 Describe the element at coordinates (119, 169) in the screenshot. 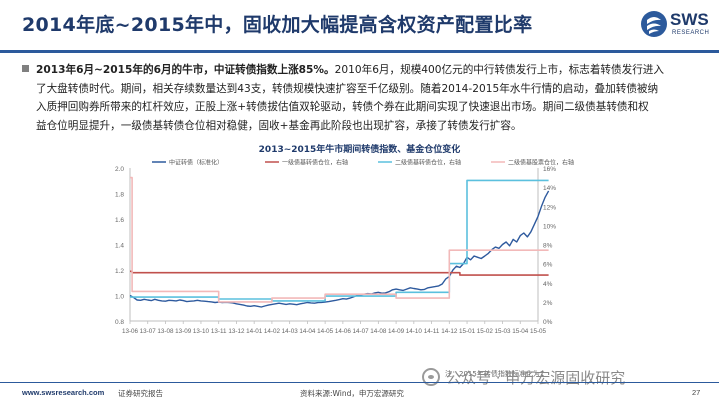

I see `left-tick-label: 2.0` at that location.